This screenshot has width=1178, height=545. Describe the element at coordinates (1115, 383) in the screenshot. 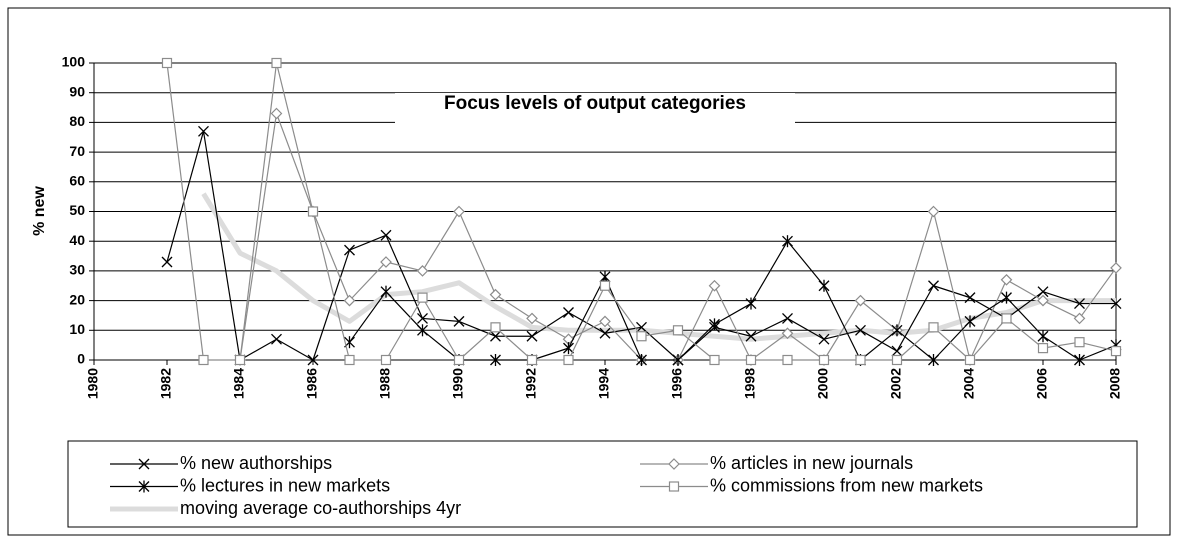

I see `x-tick-label: 2008` at that location.